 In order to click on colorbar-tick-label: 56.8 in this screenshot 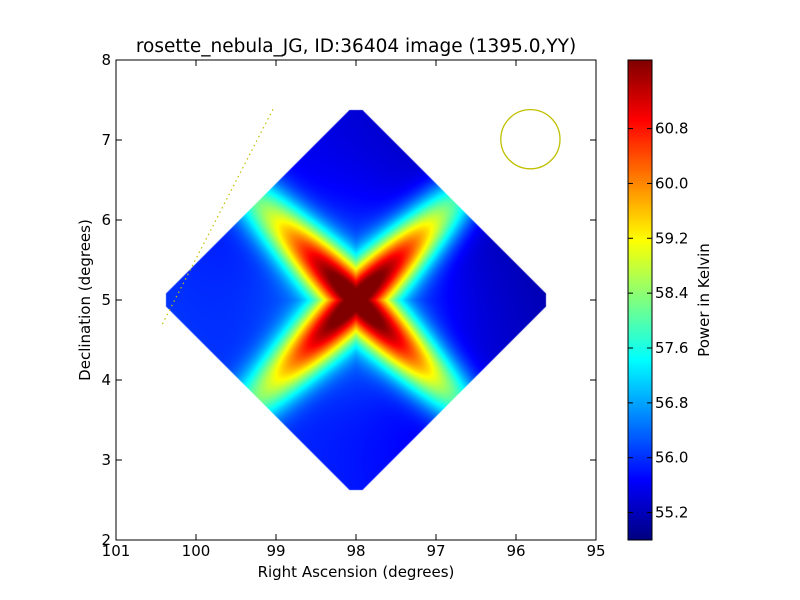, I will do `click(671, 403)`.